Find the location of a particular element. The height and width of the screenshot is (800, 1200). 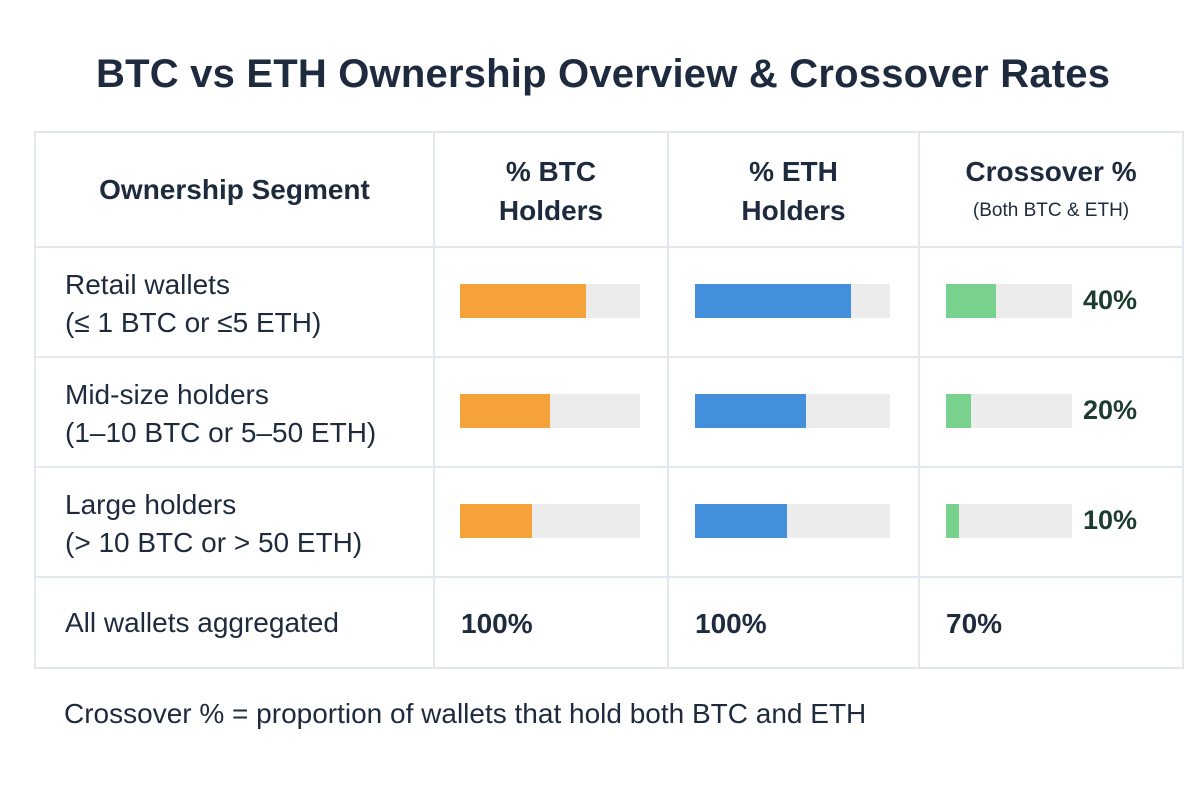

header-eth-line2: Holders is located at coordinates (793, 210).